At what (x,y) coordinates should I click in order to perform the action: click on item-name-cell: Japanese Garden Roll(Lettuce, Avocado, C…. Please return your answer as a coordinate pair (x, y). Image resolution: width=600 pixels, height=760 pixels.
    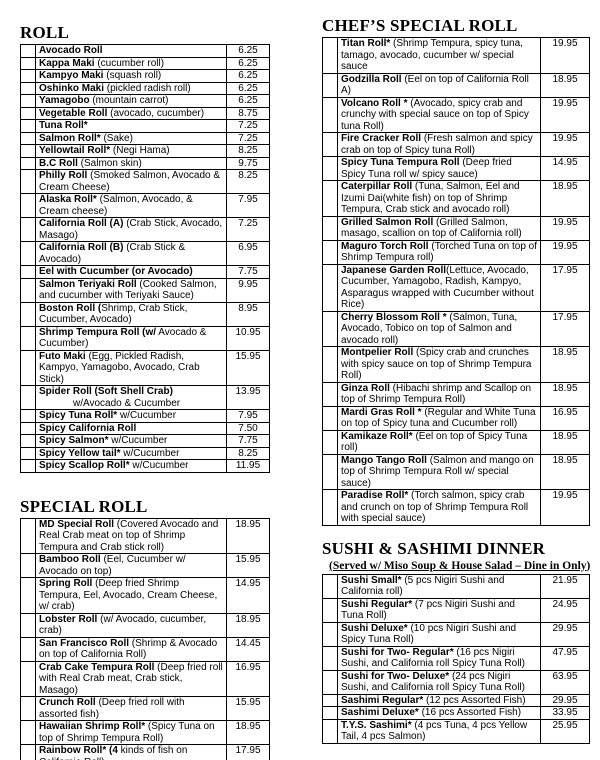
    Looking at the image, I should click on (439, 287).